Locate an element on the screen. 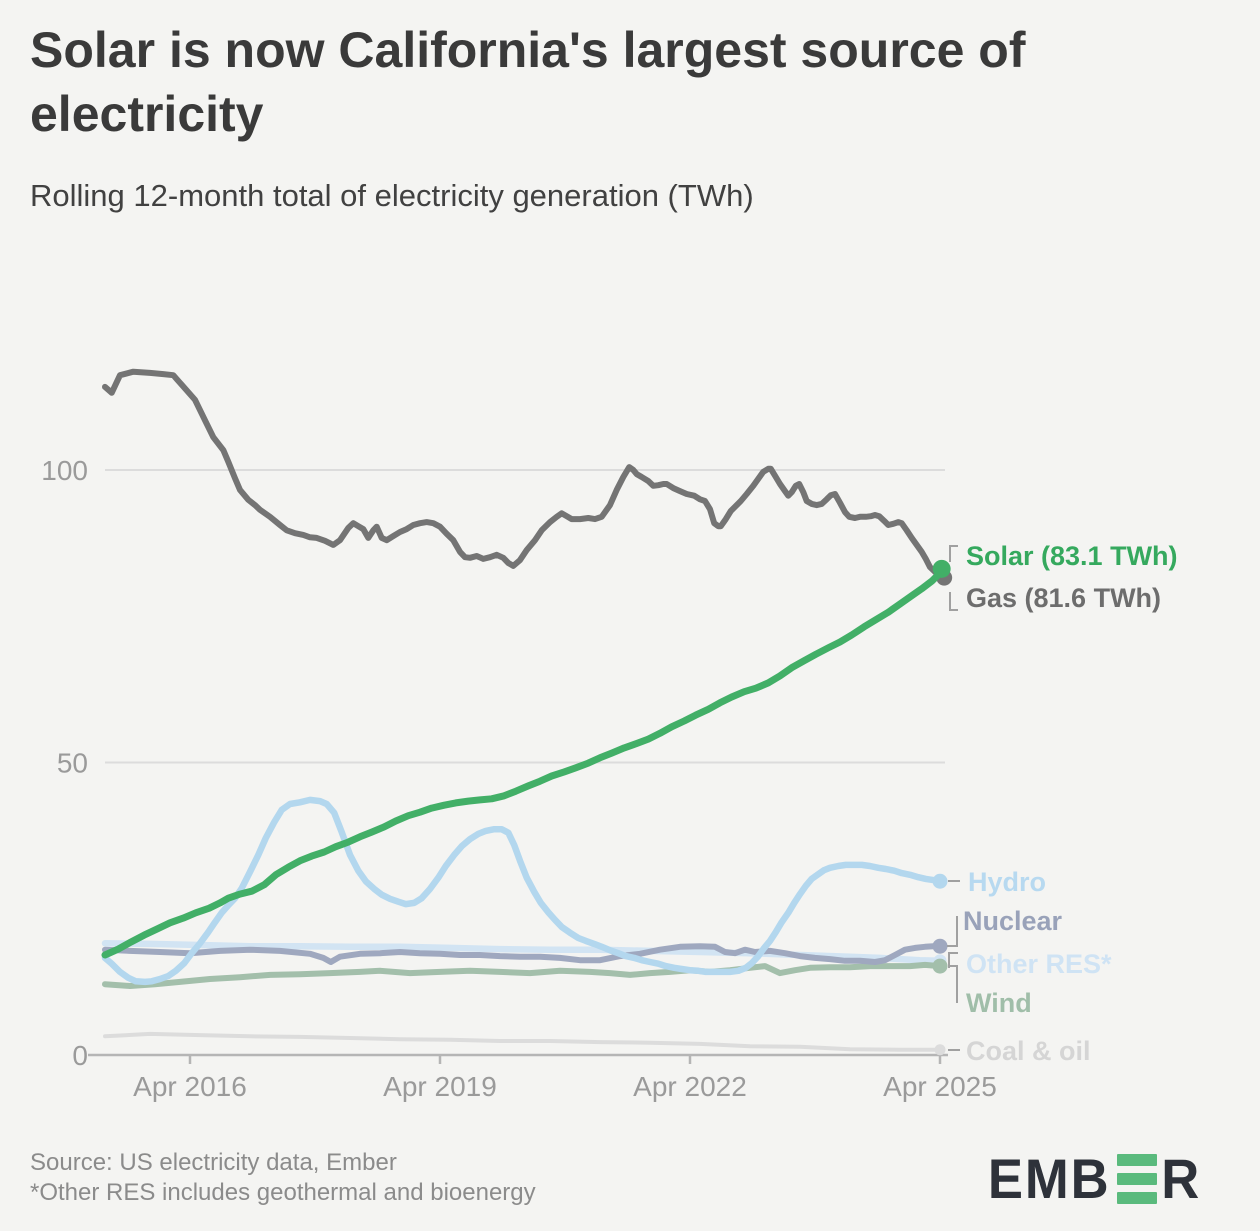  series-end-label-gas: Gas (81.6 TWh) is located at coordinates (1063, 598).